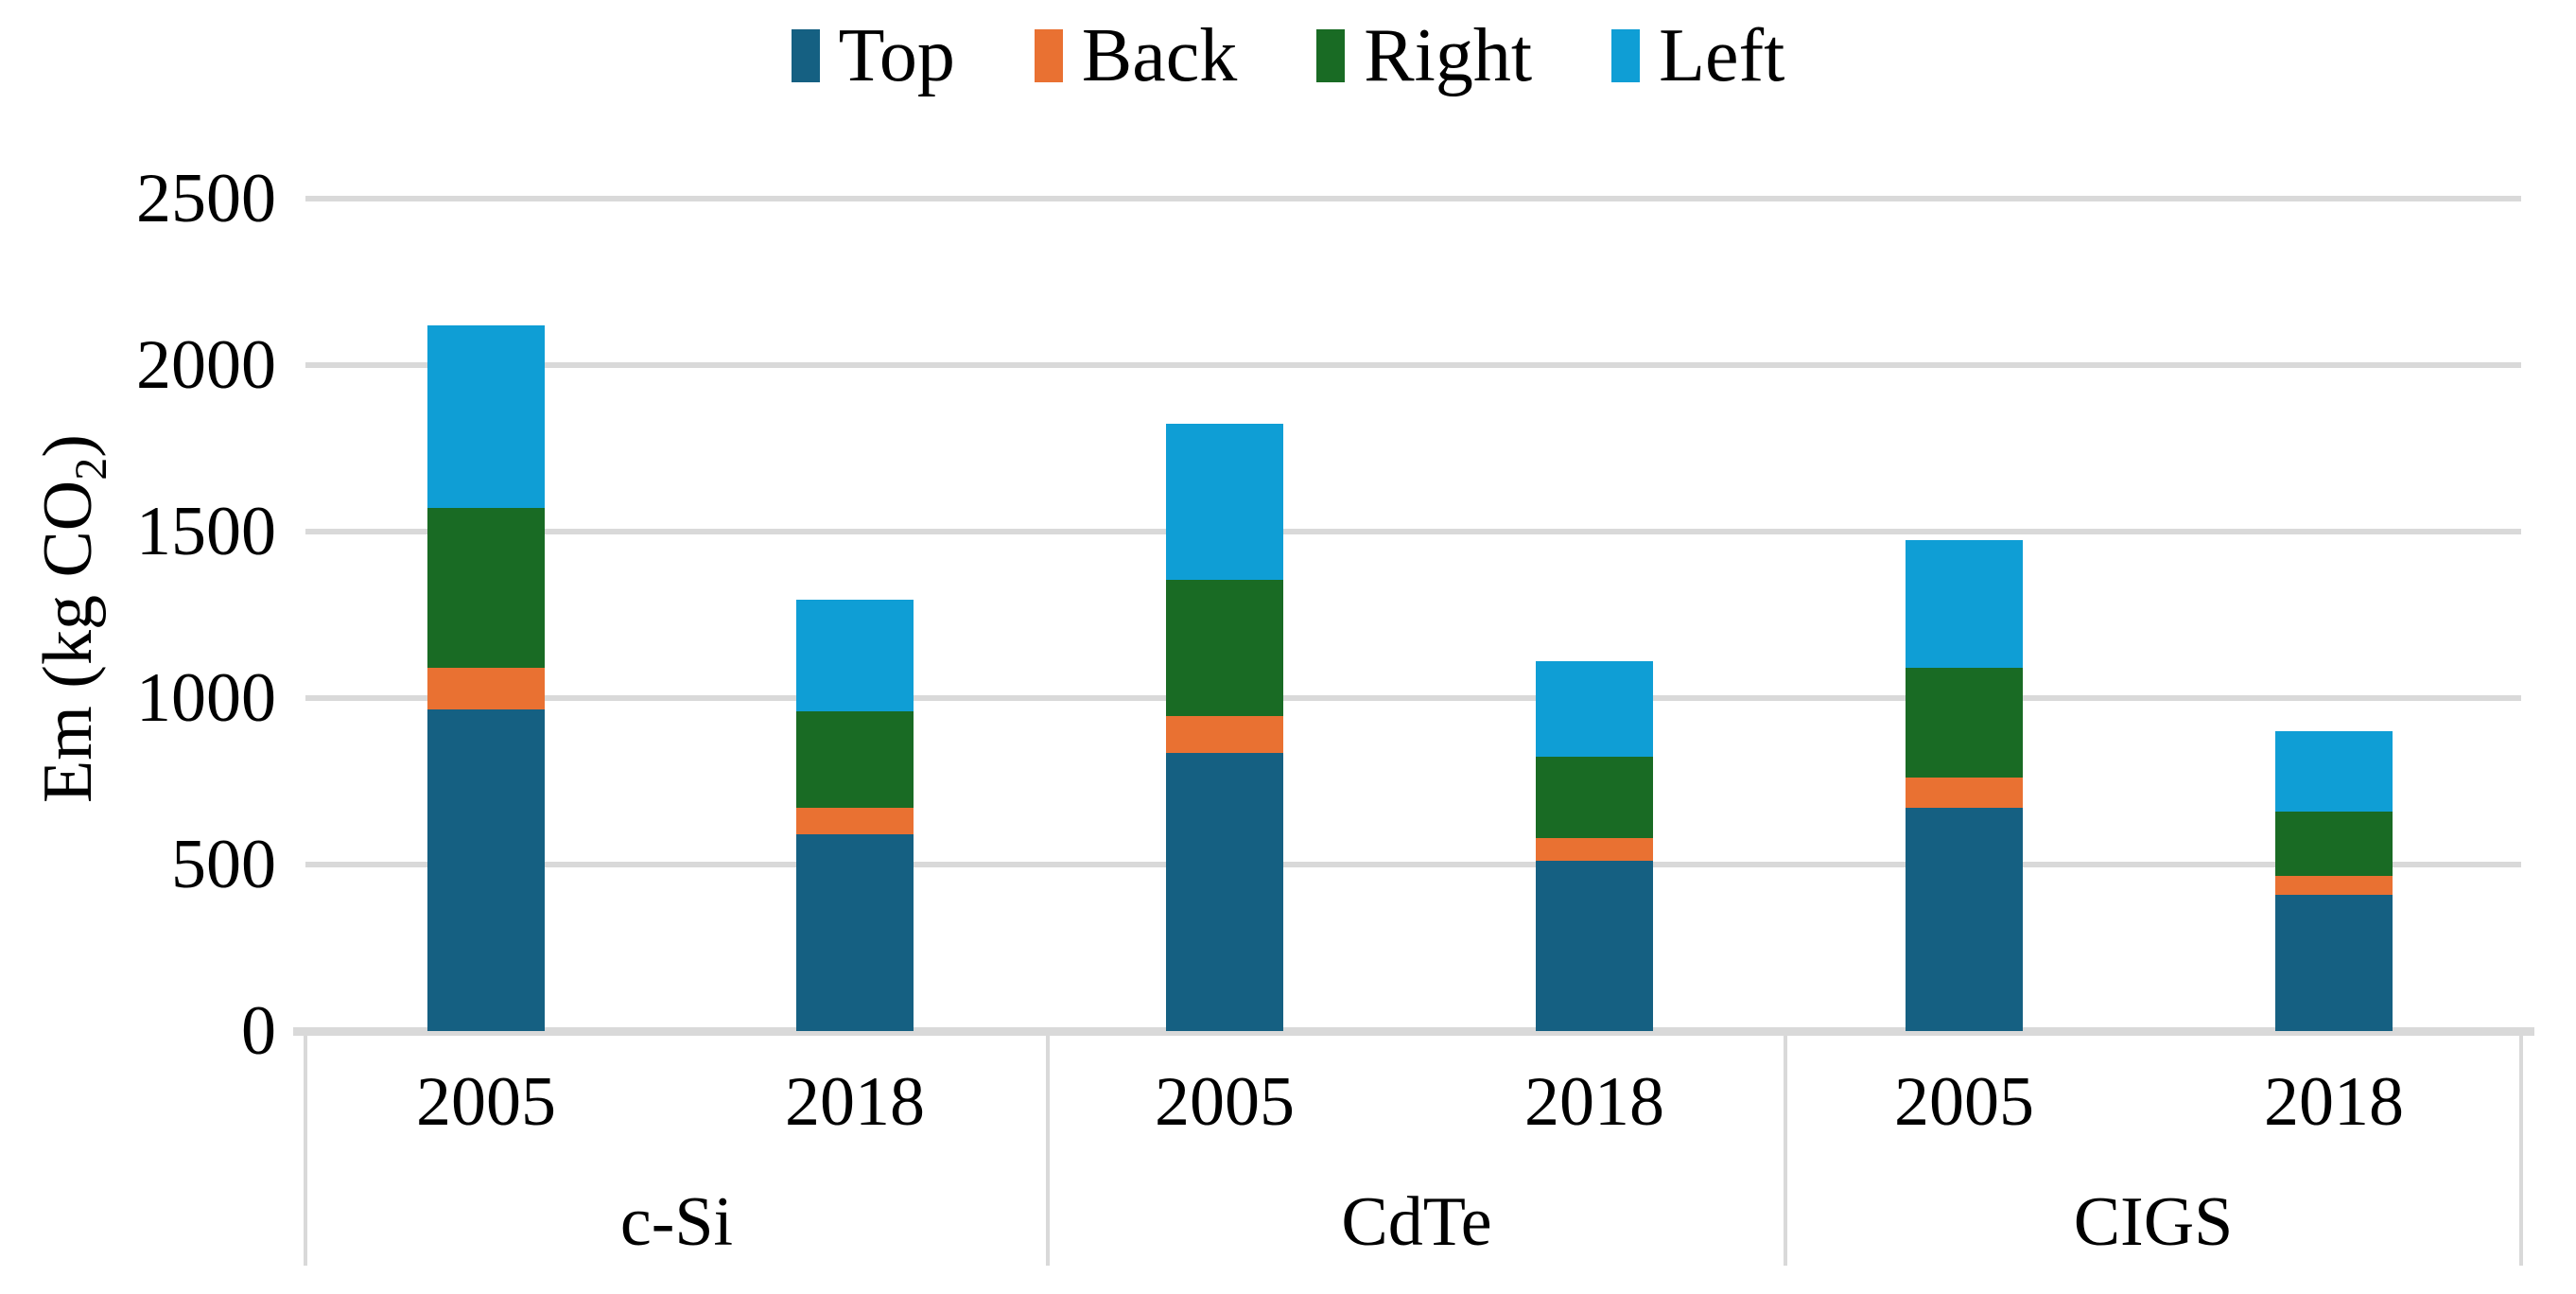  I want to click on legend-item-back: Back, so click(1136, 55).